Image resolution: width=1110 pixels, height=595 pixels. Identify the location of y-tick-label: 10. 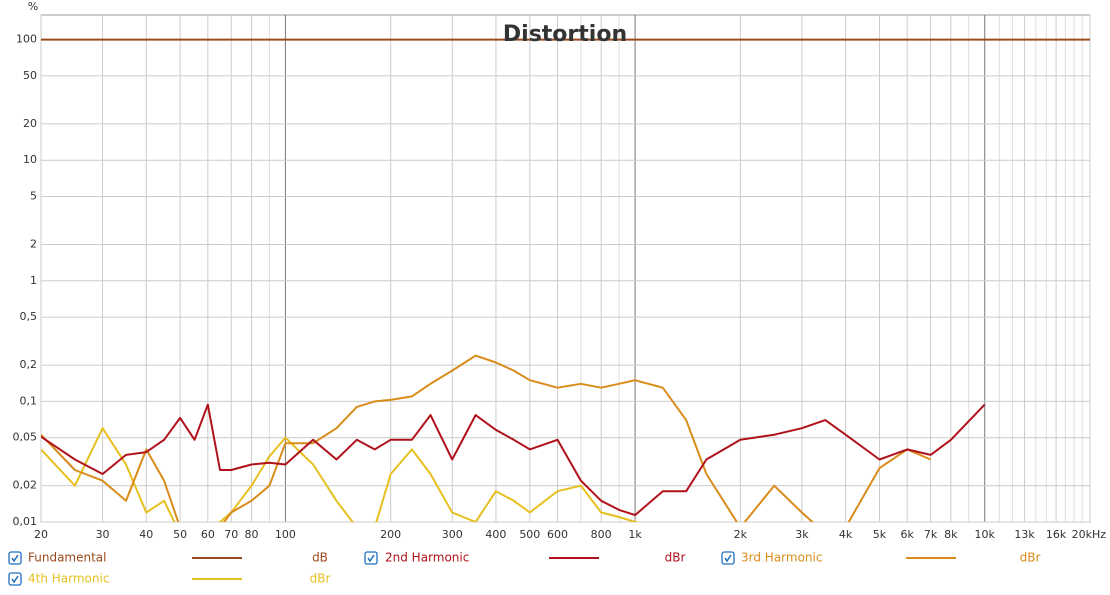
(30, 159).